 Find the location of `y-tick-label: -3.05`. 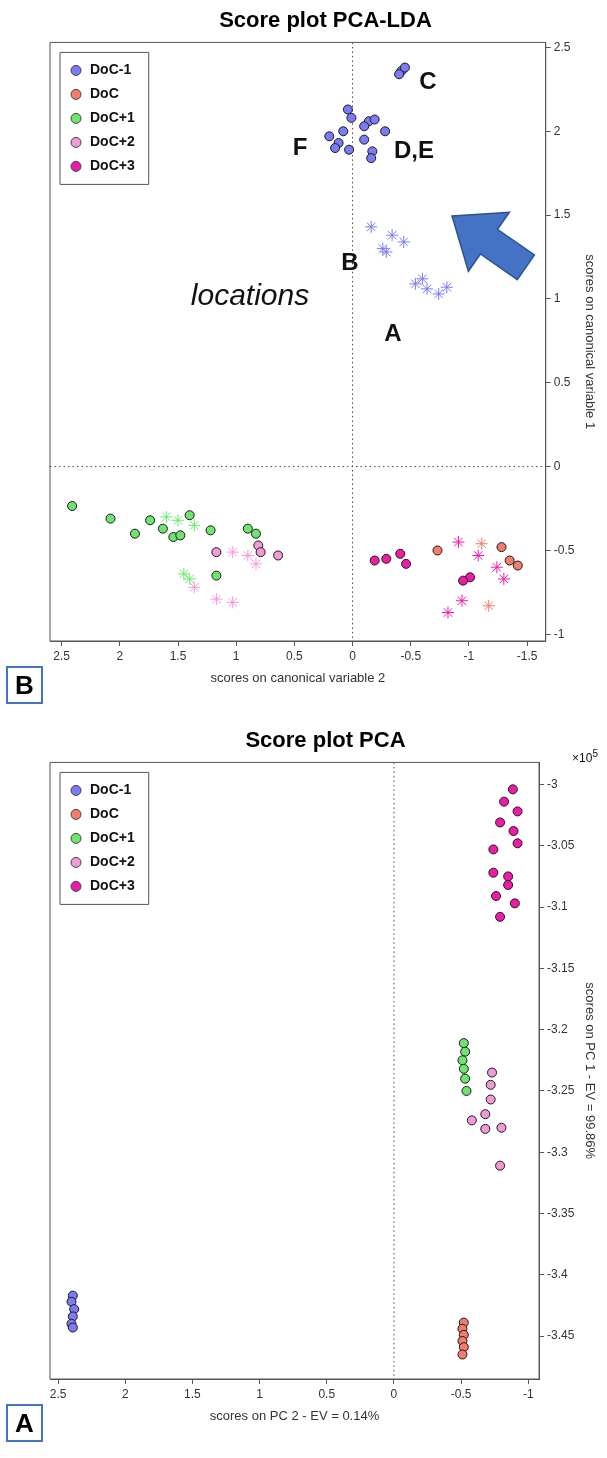

y-tick-label: -3.05 is located at coordinates (561, 845).